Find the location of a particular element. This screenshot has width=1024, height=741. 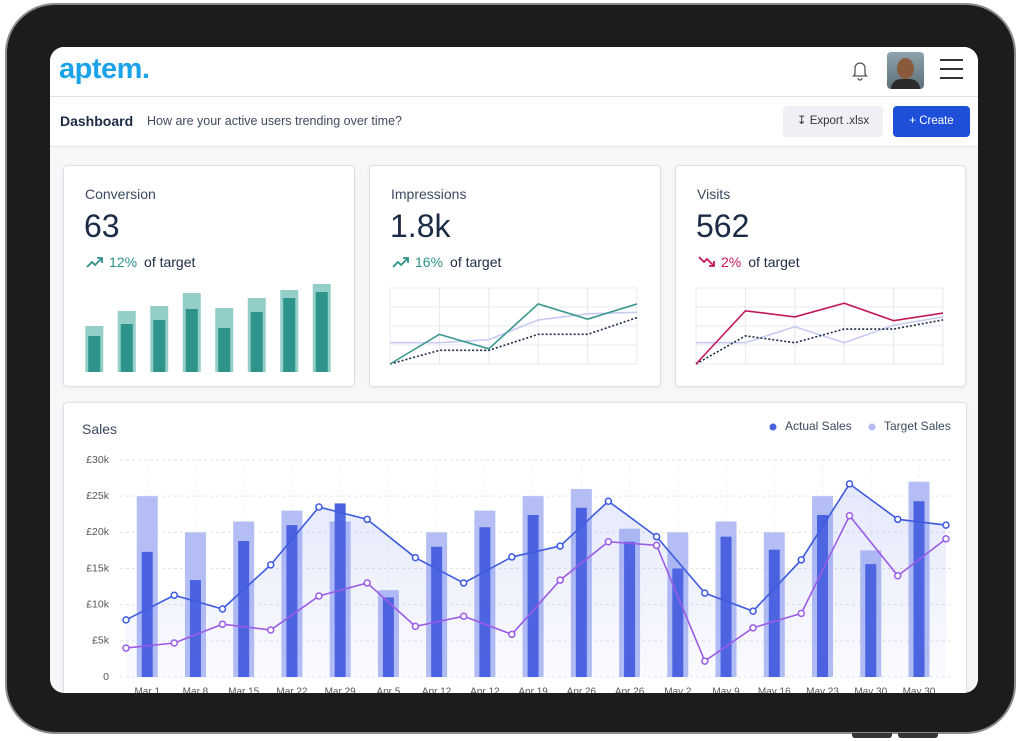

card-title: Impressions is located at coordinates (429, 194).